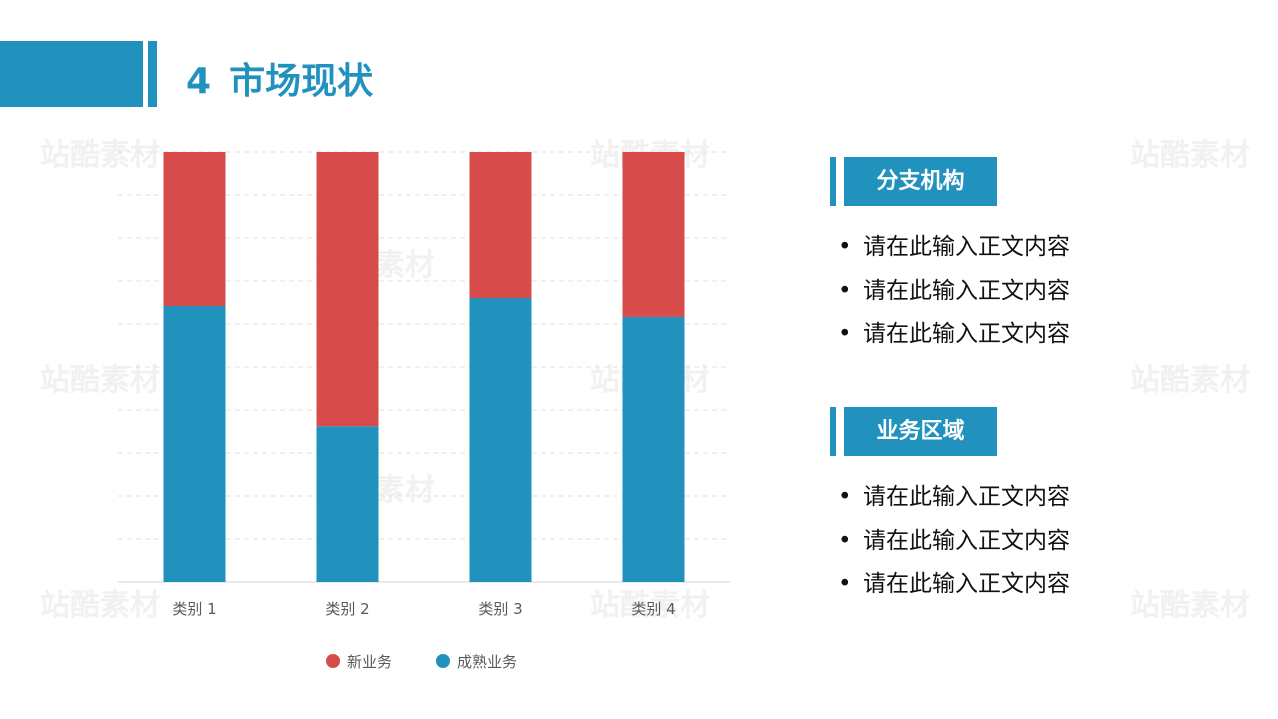 The height and width of the screenshot is (719, 1278). What do you see at coordinates (369, 662) in the screenshot?
I see `legend-label: 新业务` at bounding box center [369, 662].